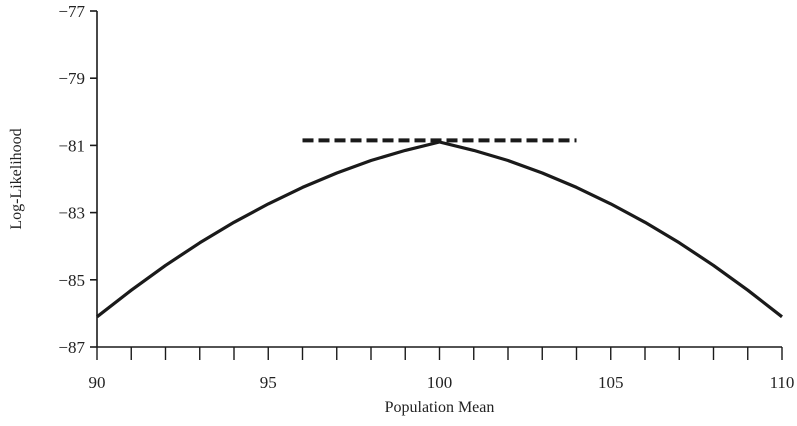 This screenshot has height=426, width=797. Describe the element at coordinates (71, 145) in the screenshot. I see `y-tick-label: −81` at that location.